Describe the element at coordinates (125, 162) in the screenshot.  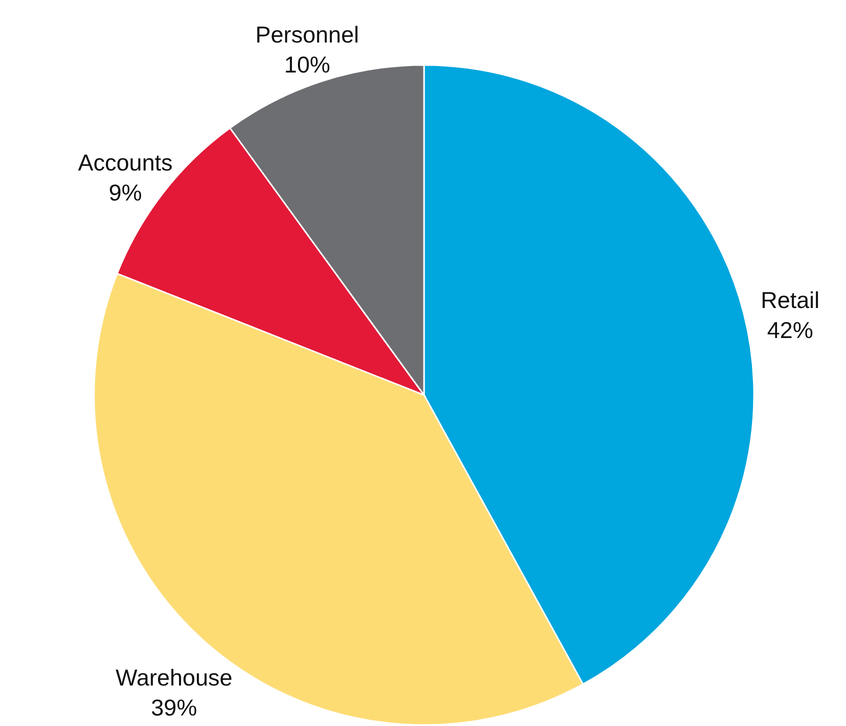
I see `slice-label: Accounts` at that location.